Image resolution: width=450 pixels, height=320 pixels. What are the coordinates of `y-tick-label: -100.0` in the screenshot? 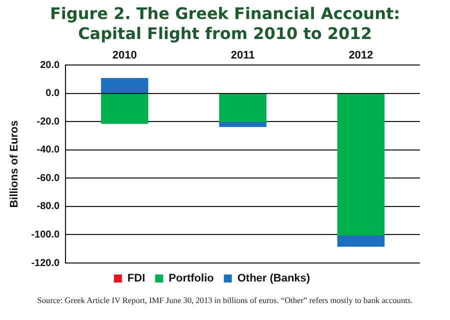 It's located at (45, 234).